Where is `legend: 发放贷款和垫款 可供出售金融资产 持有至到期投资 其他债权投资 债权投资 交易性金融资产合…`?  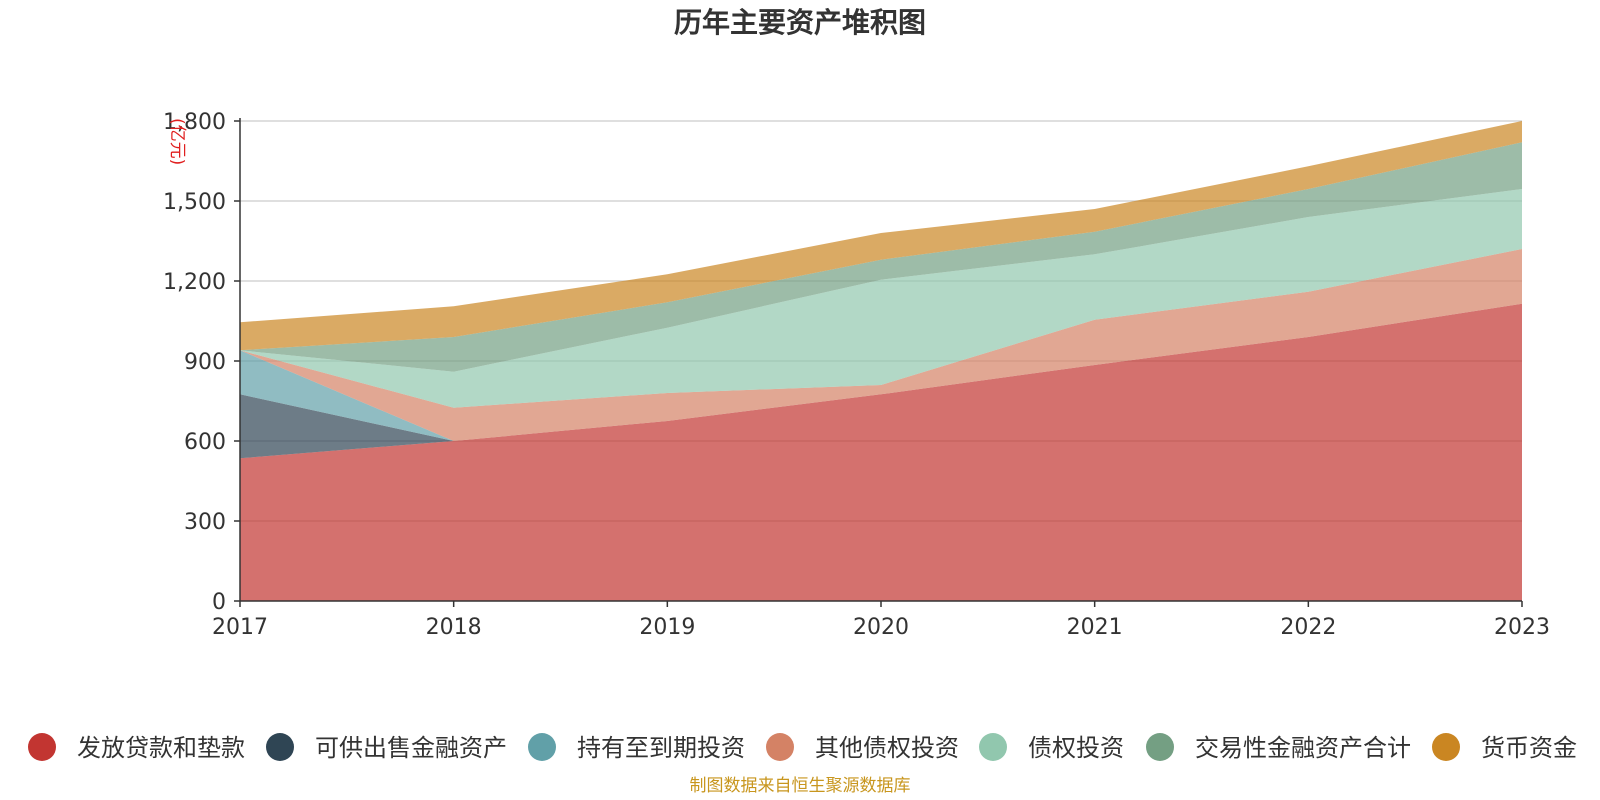 legend: 发放贷款和垫款 可供出售金融资产 持有至到期投资 其他债权投资 债权投资 交易性金融资产合… is located at coordinates (802, 747).